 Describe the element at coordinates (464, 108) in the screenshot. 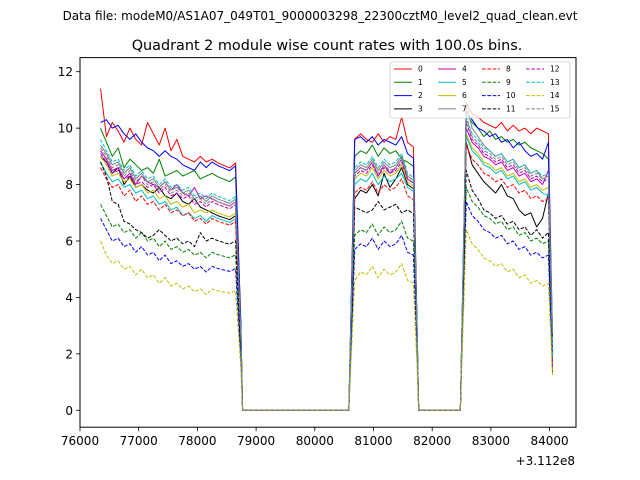

I see `legend-label-7: 7` at that location.